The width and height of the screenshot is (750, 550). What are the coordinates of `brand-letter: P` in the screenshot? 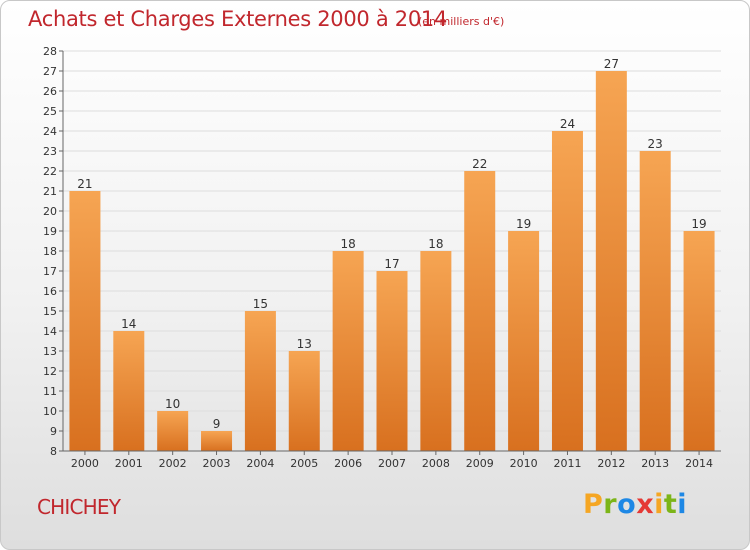 It's located at (593, 504).